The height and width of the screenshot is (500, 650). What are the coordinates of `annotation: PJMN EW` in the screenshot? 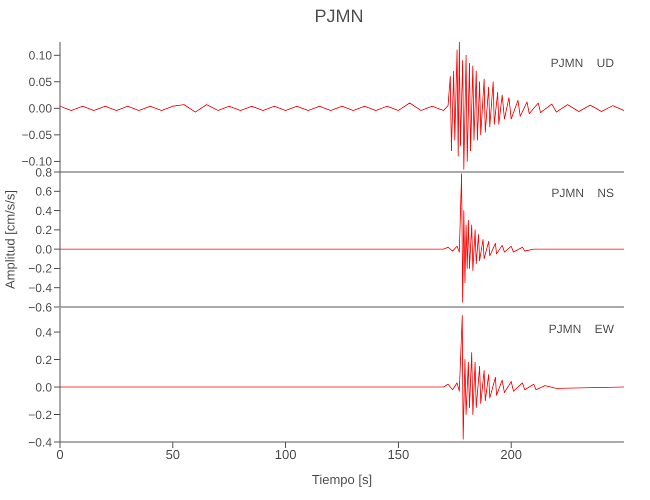 It's located at (581, 329).